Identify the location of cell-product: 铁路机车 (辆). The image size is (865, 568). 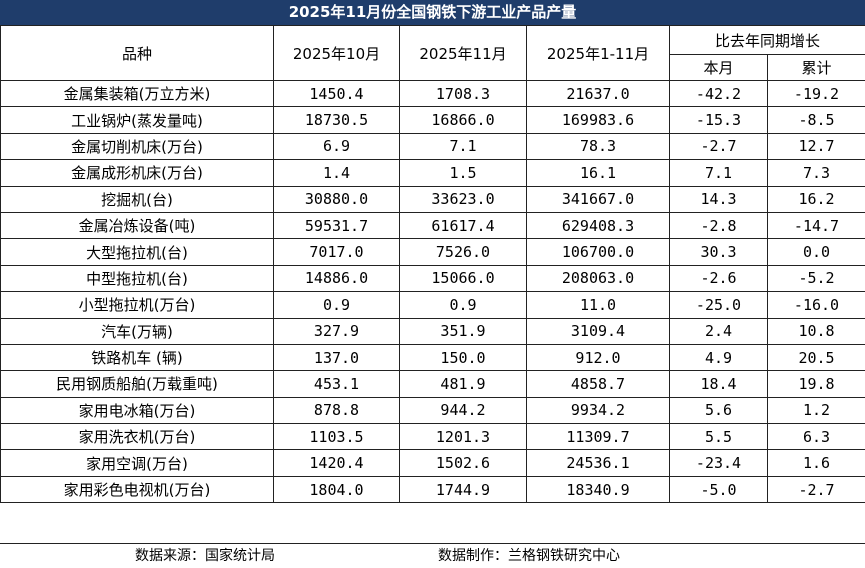
(137, 357).